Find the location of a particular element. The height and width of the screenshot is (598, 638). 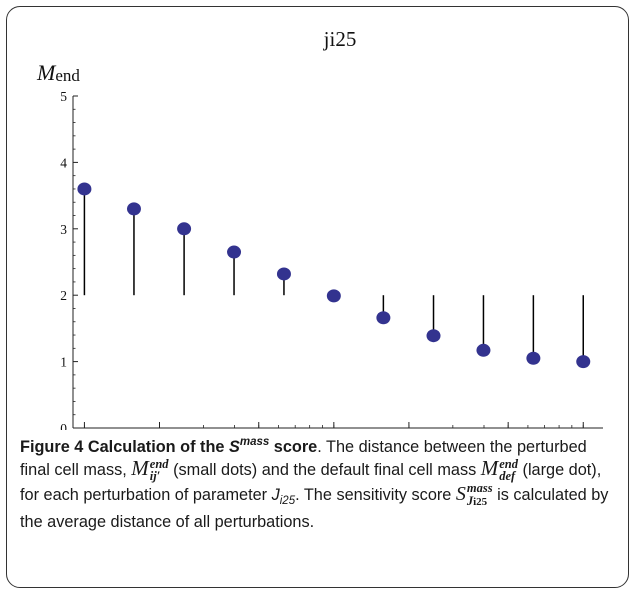

caption-text-4: . The sensitivity score is located at coordinates (375, 495).